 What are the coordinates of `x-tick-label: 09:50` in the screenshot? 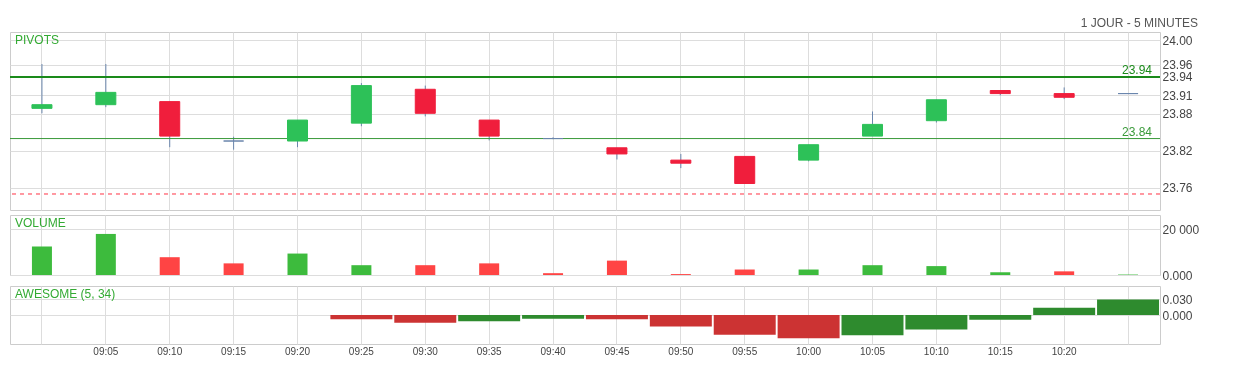 It's located at (681, 351).